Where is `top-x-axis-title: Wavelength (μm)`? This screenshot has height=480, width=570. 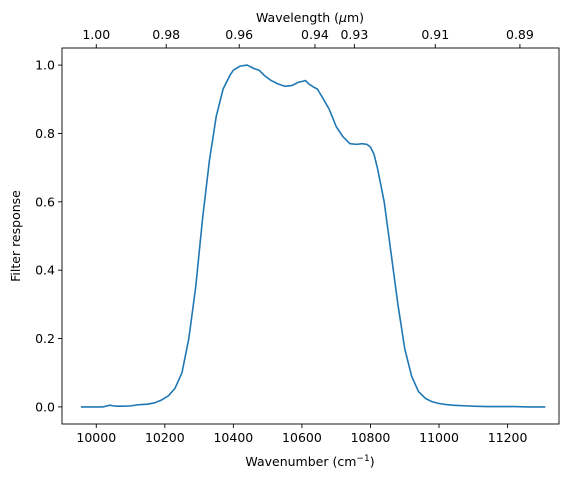
top-x-axis-title: Wavelength (μm) is located at coordinates (310, 17).